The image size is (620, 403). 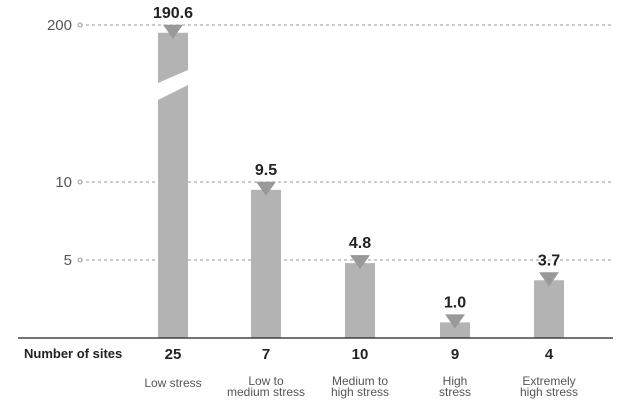 I want to click on y-axis-ticks: 200 10 5, so click(x=65, y=143).